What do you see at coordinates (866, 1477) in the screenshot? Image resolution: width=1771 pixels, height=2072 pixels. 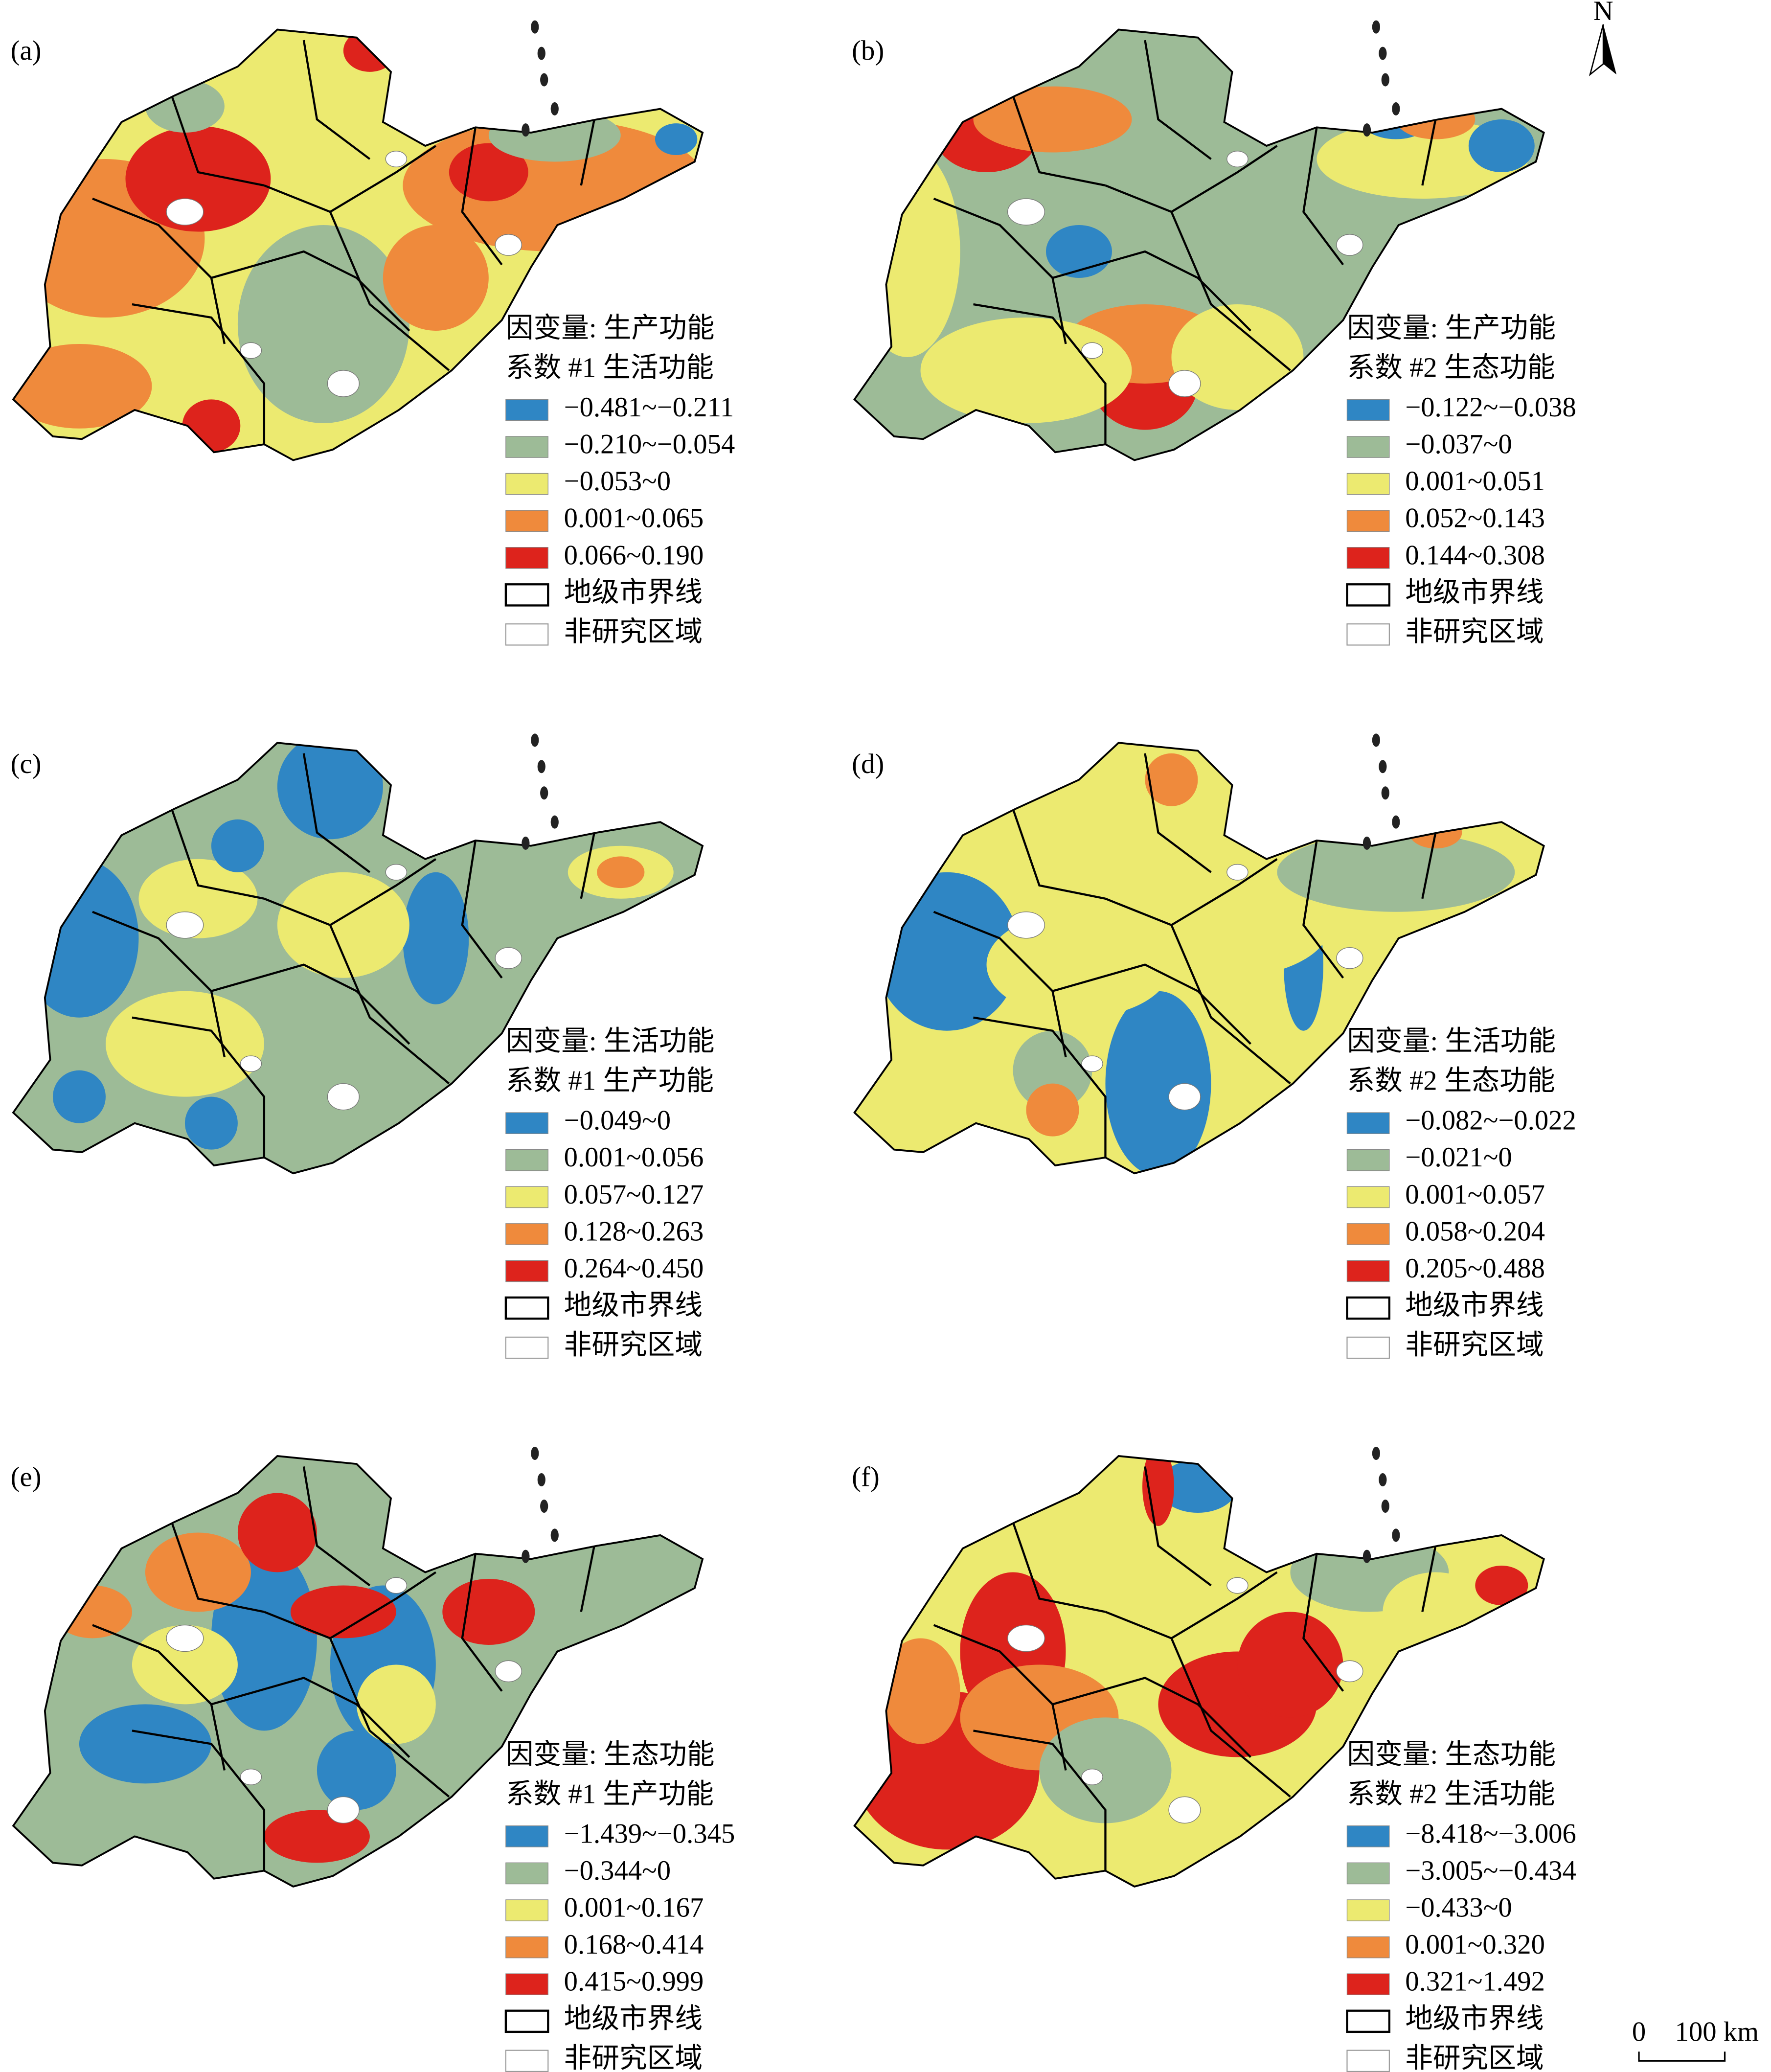 I see `panel-label: (f)` at bounding box center [866, 1477].